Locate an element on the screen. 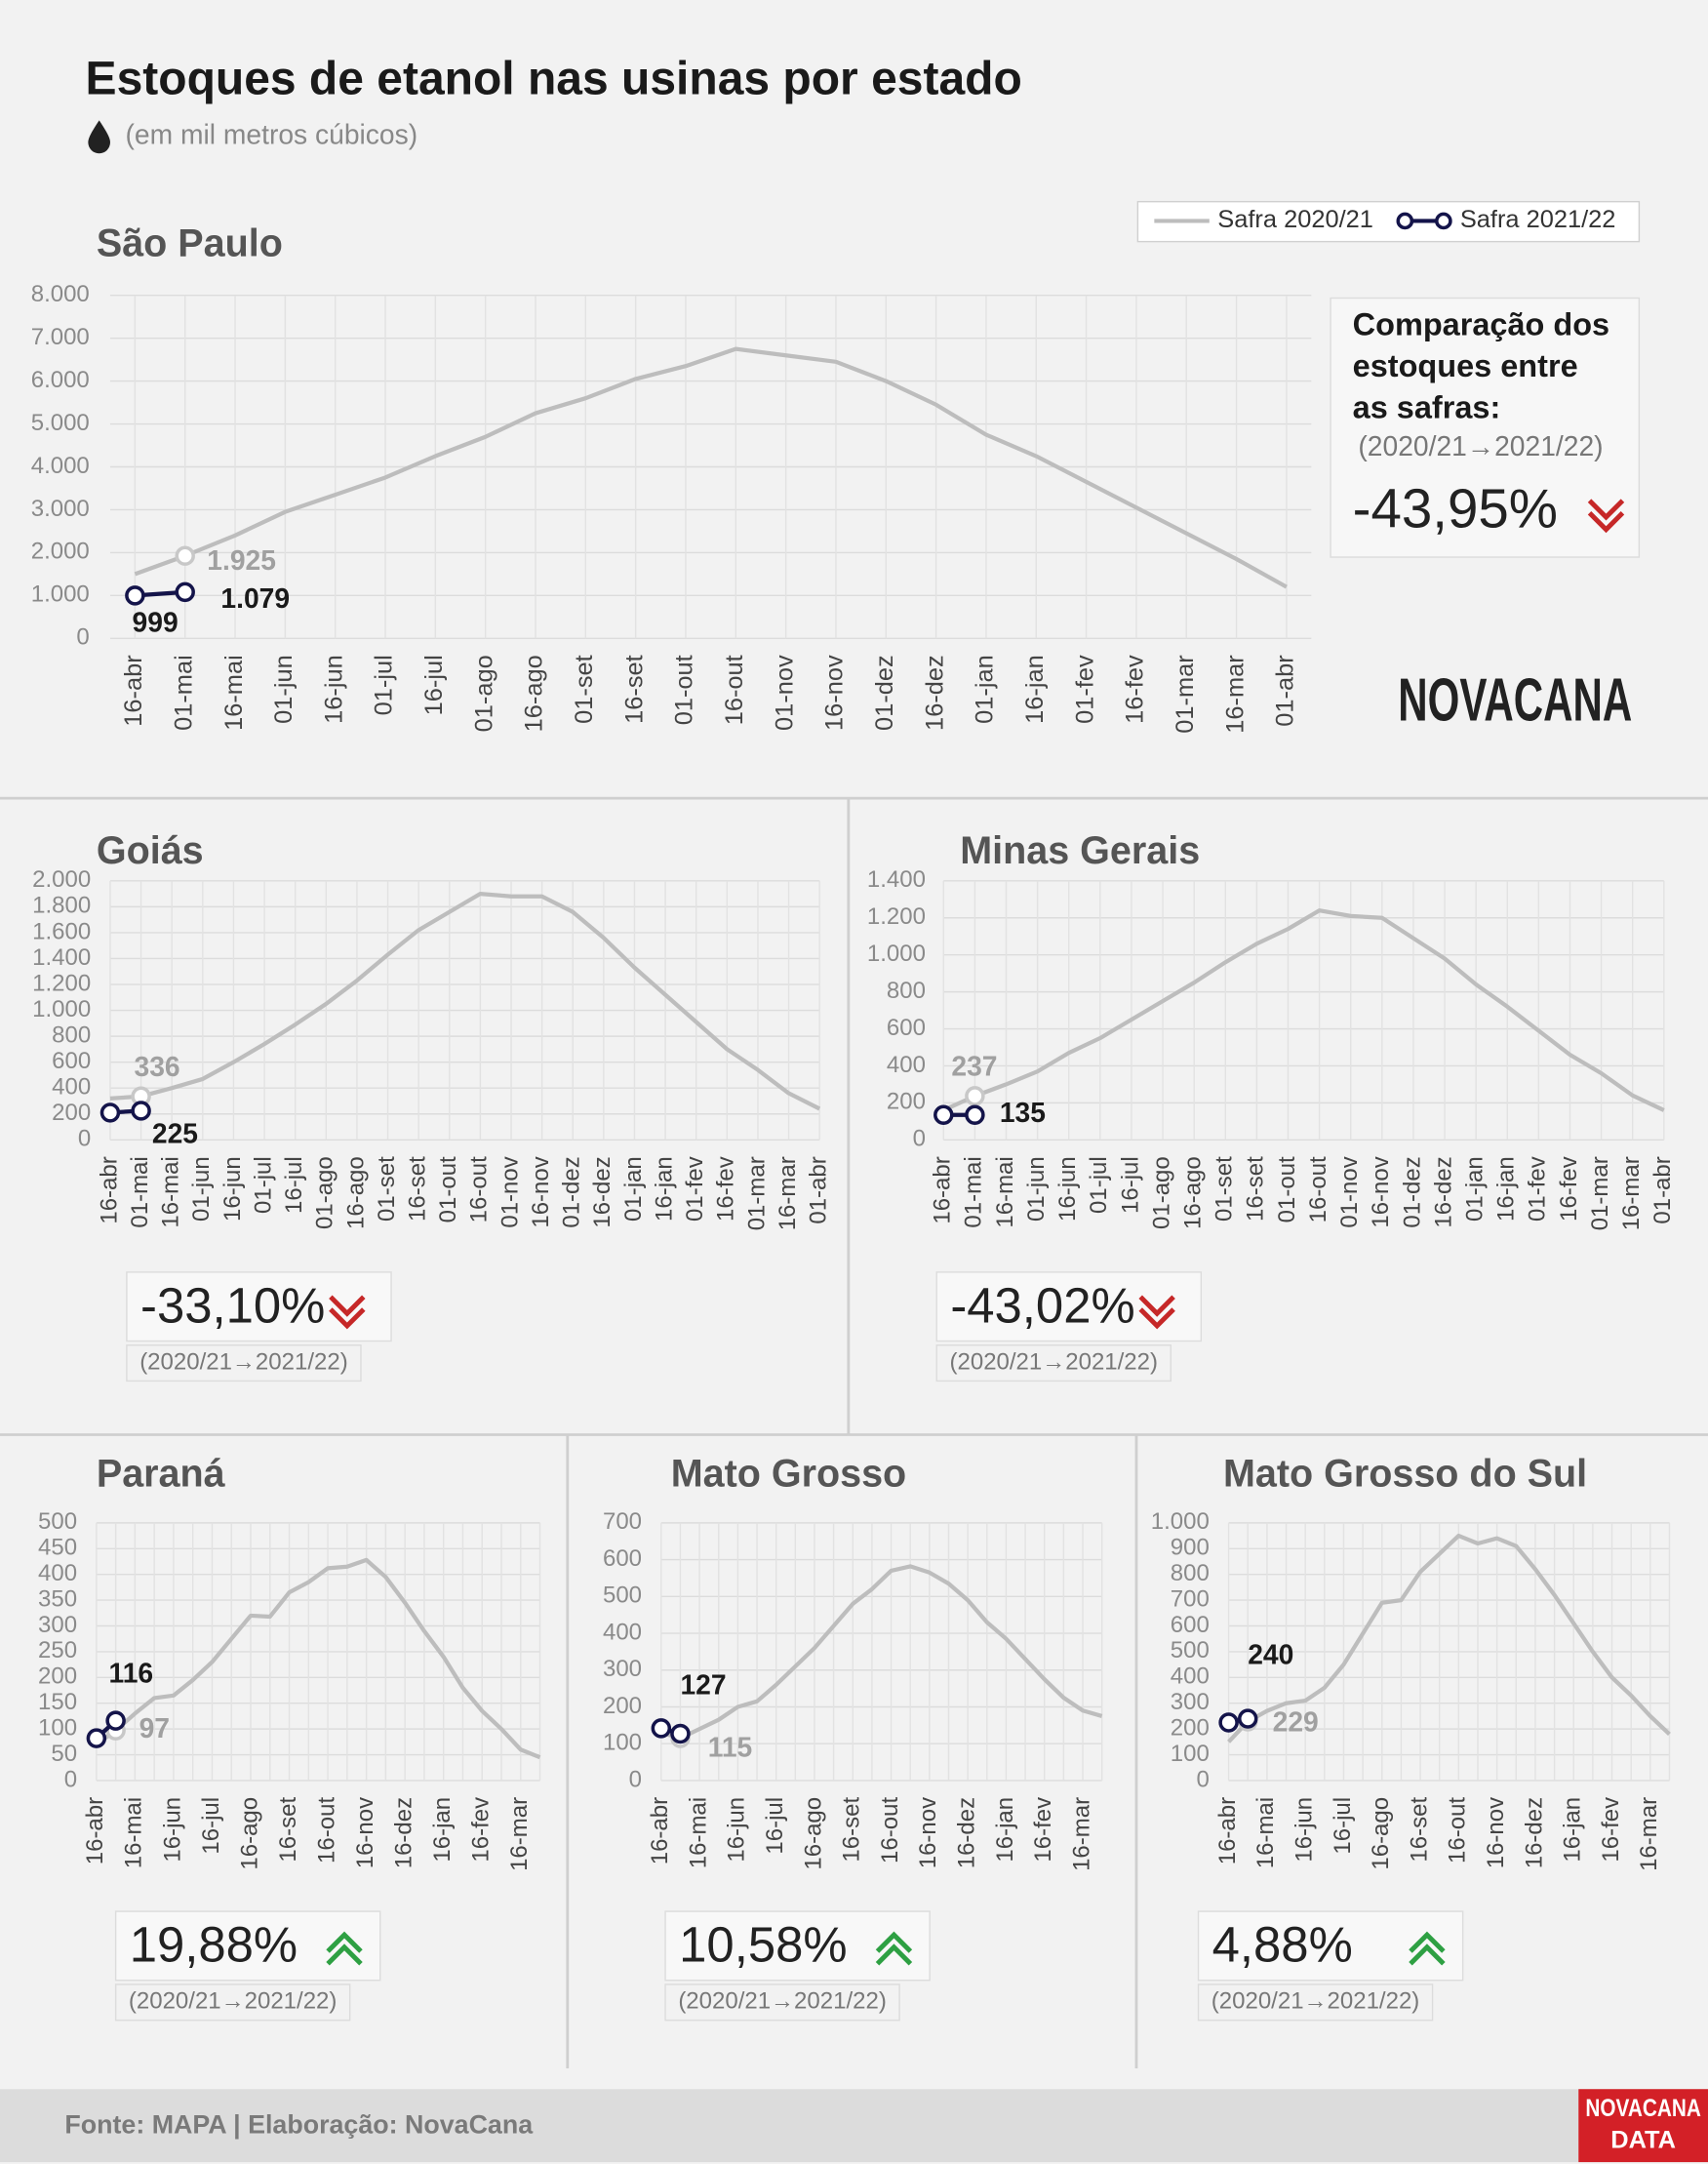  page-subtitle: (em mil metros cúbicos) is located at coordinates (272, 134).